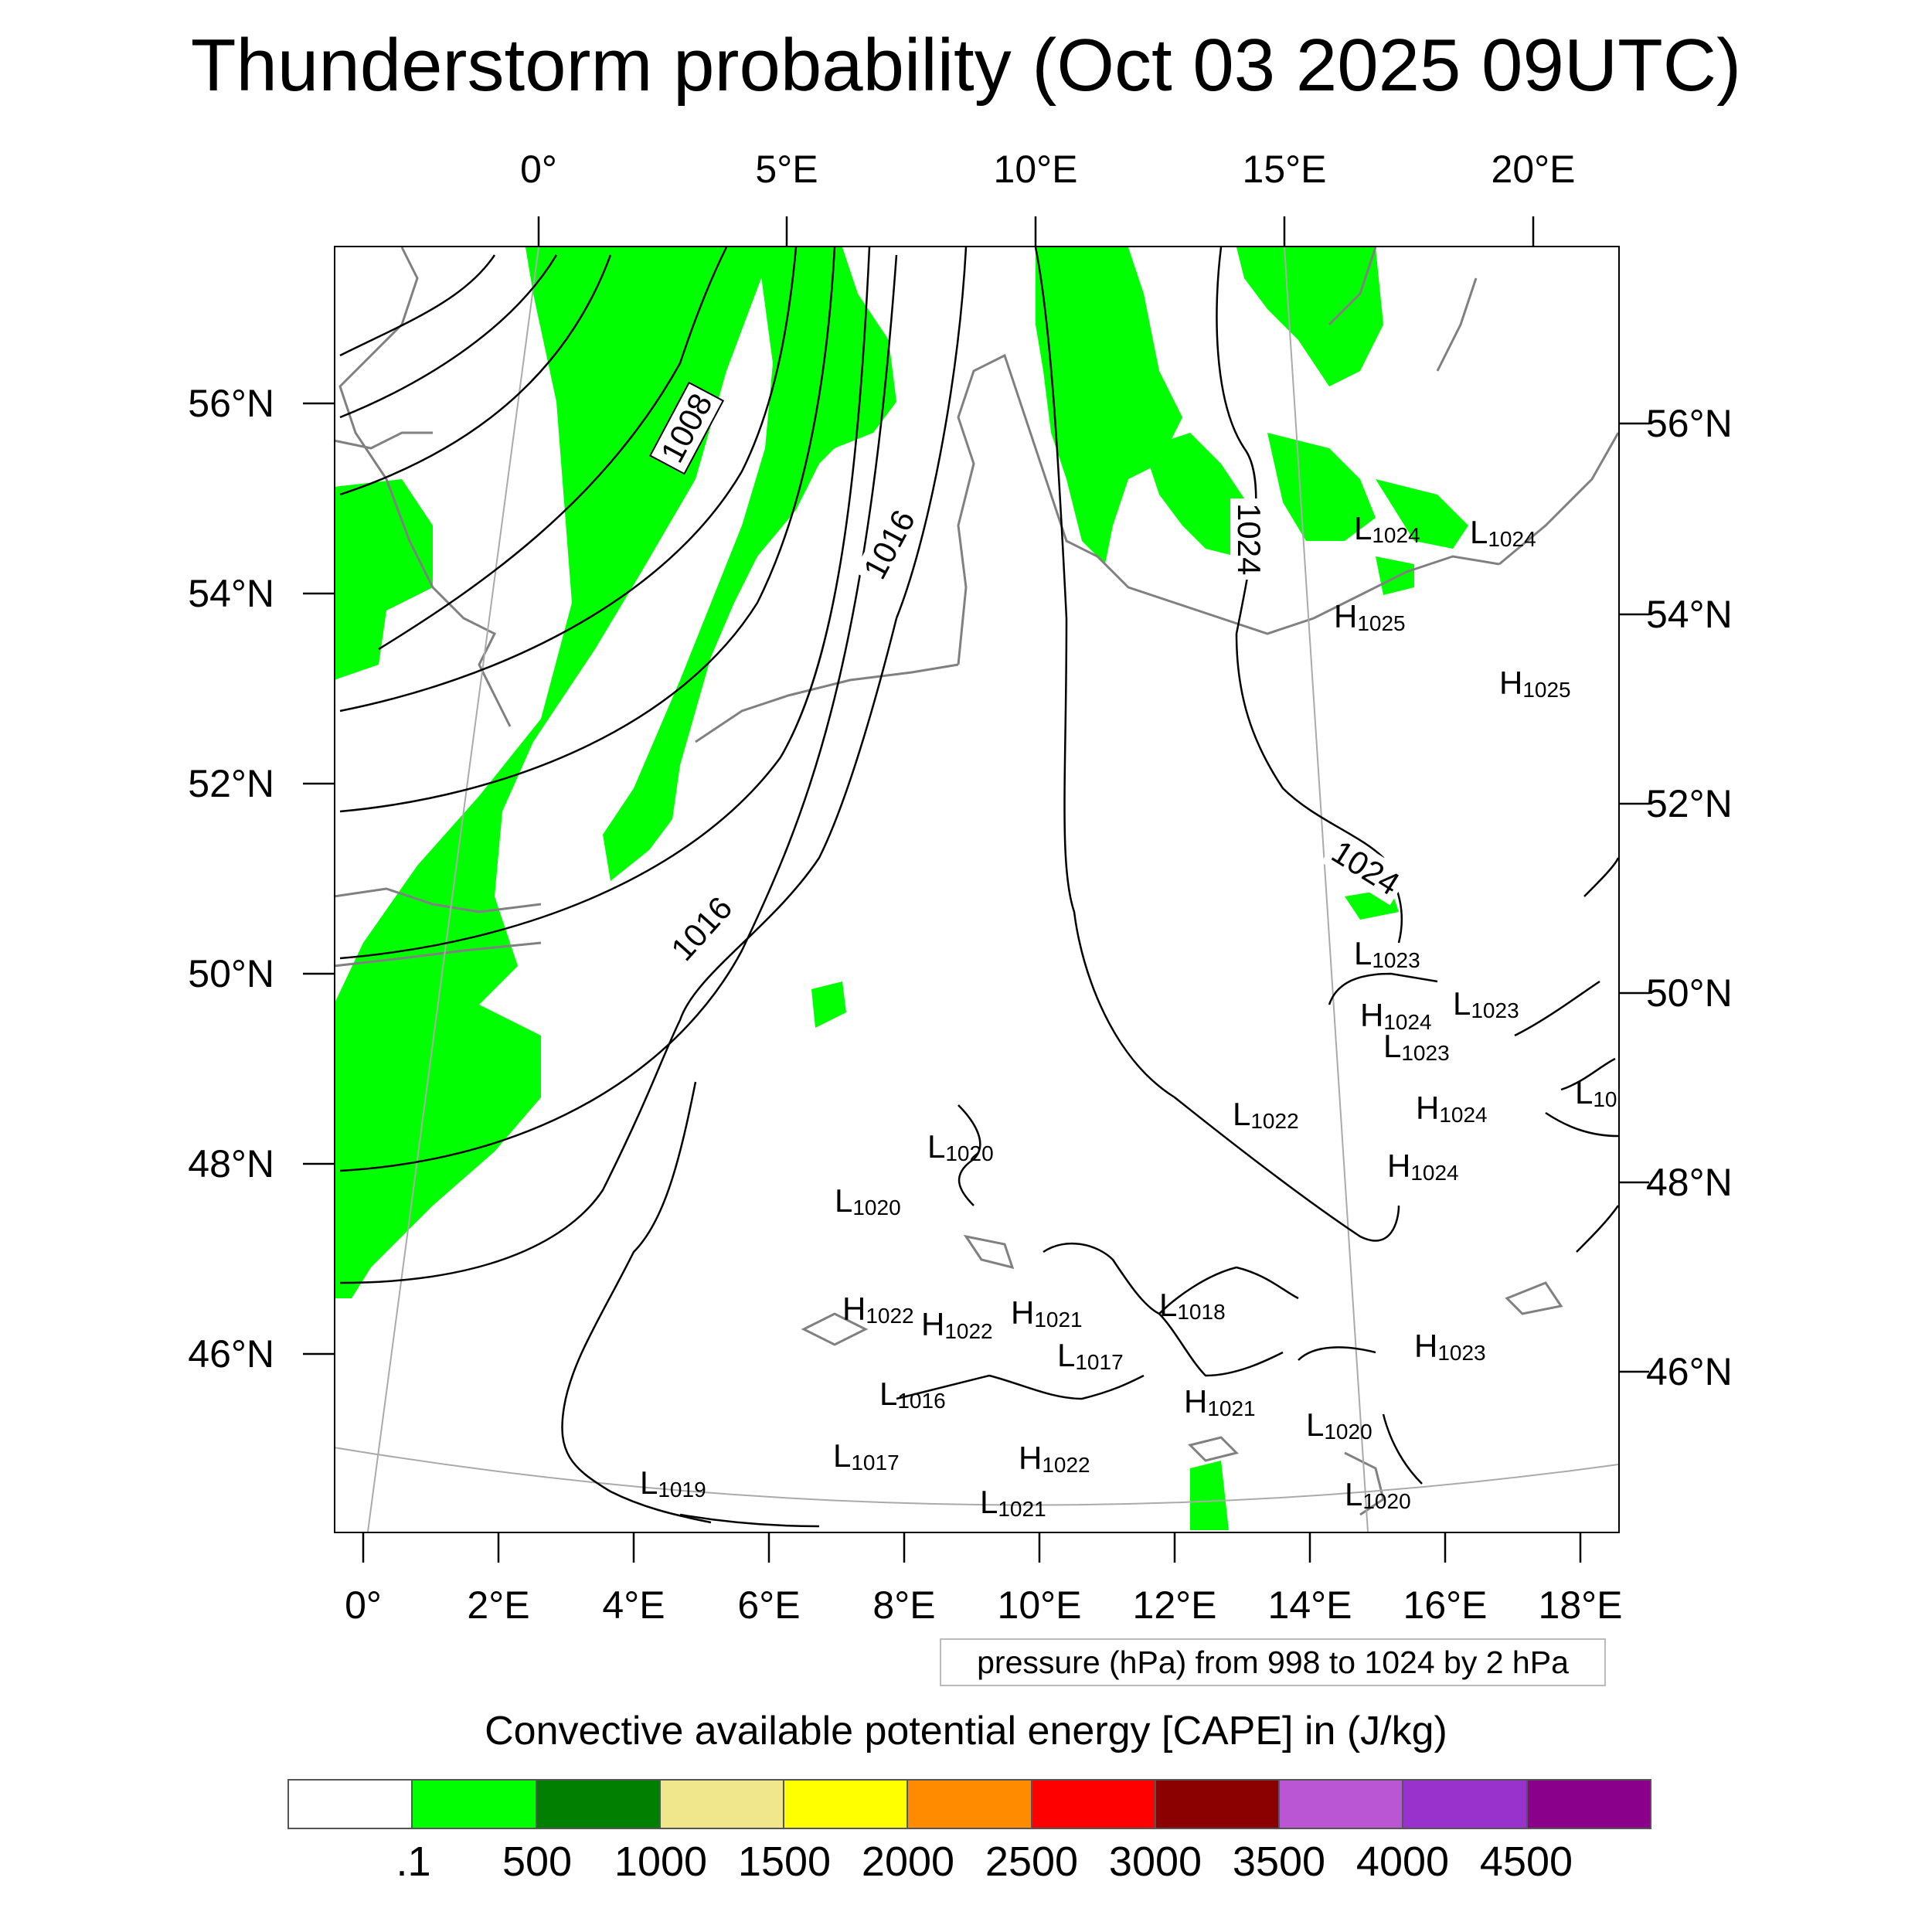  Describe the element at coordinates (231, 1354) in the screenshot. I see `left-lat-label: 46°N` at that location.